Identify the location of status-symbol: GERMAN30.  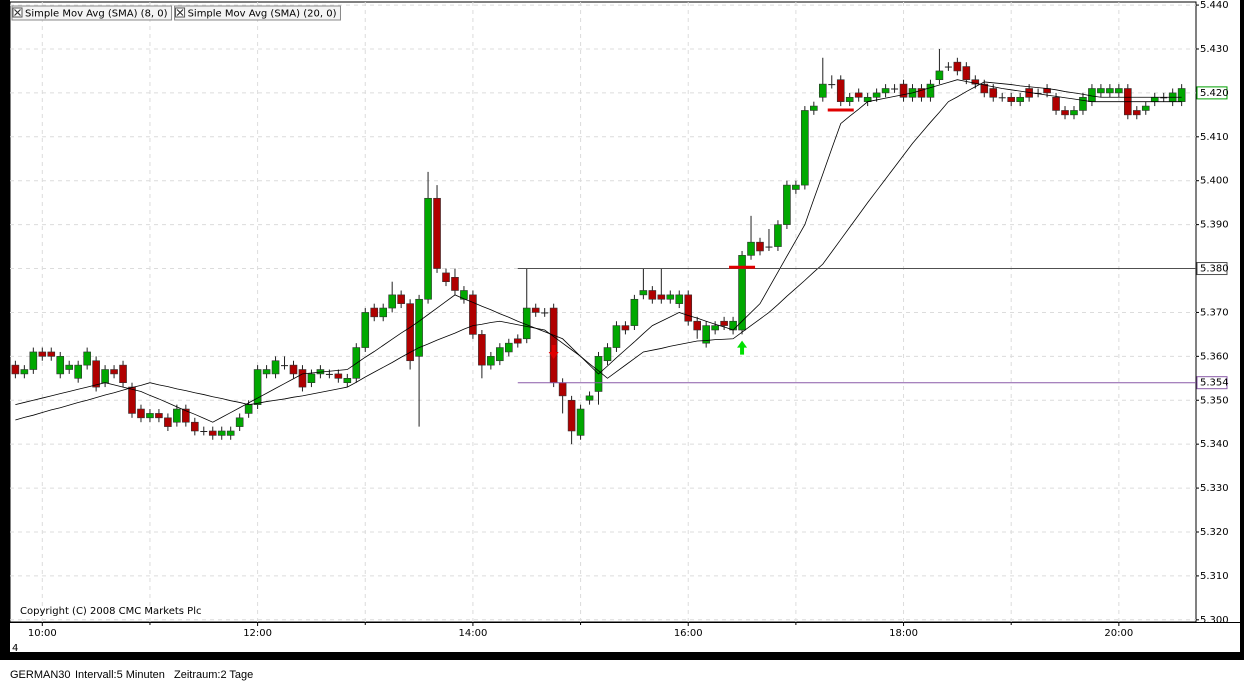
(40, 675).